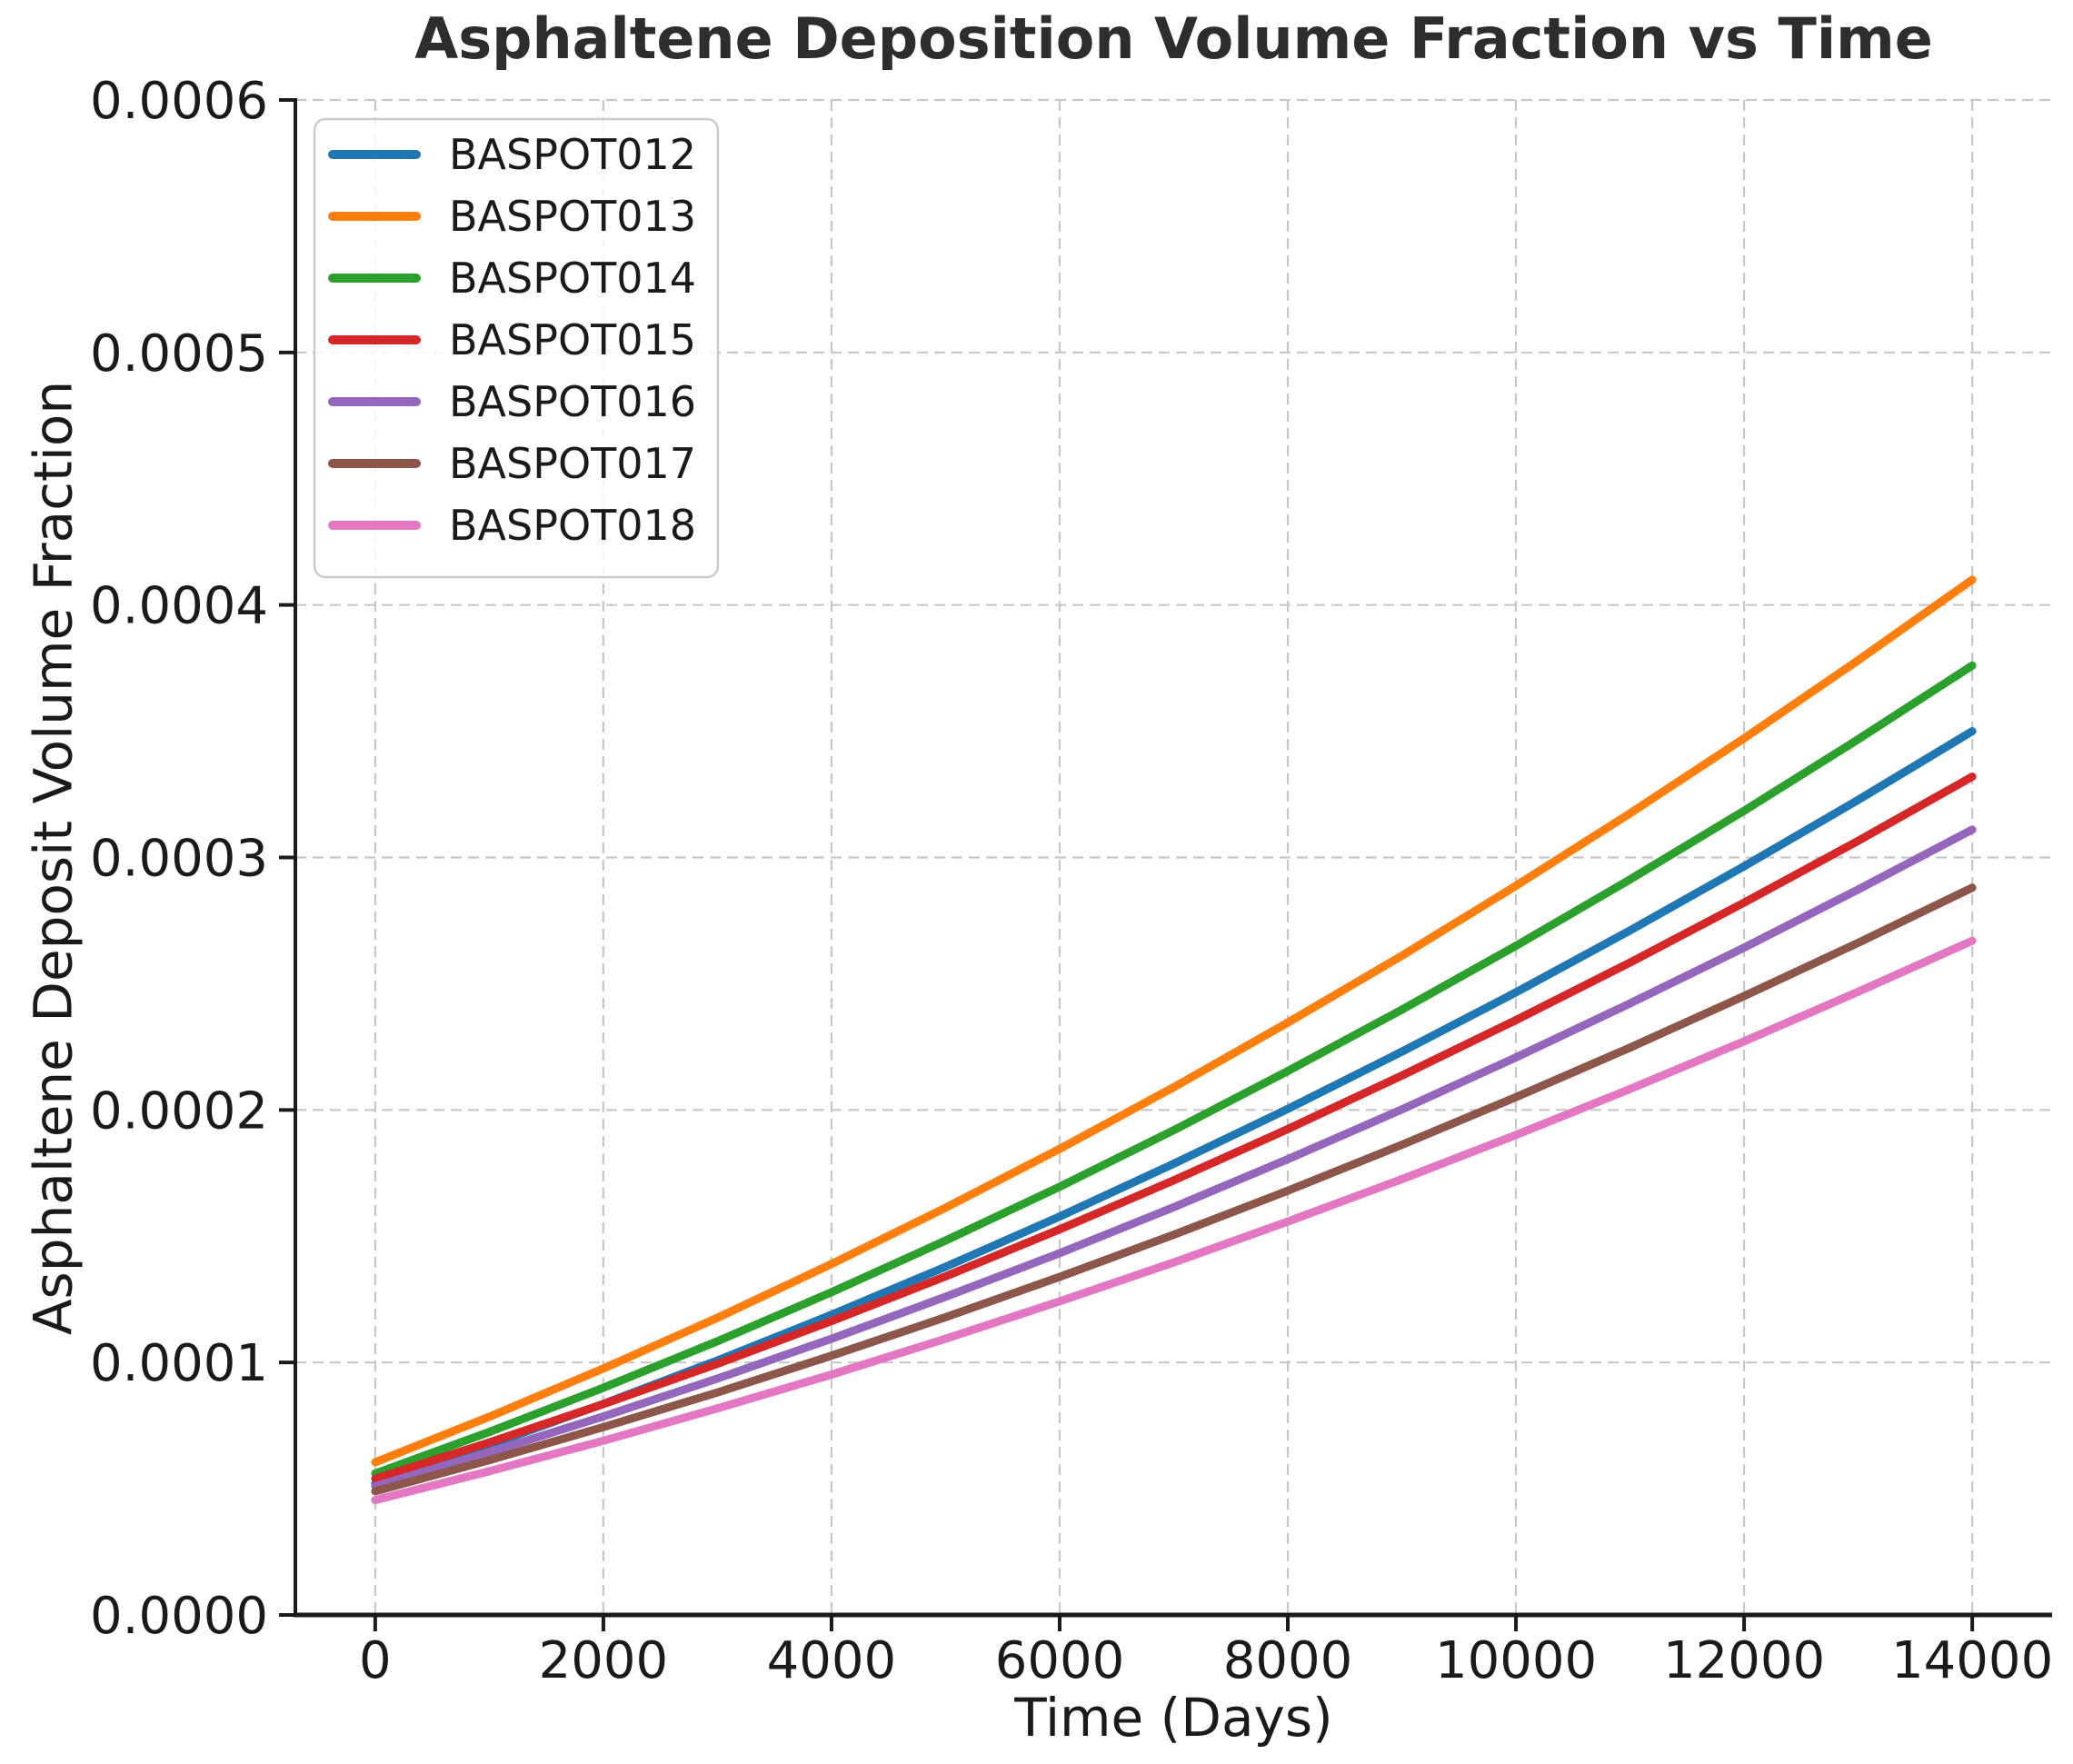  What do you see at coordinates (572, 154) in the screenshot?
I see `legend-label-BASPOT012: BASPOT012` at bounding box center [572, 154].